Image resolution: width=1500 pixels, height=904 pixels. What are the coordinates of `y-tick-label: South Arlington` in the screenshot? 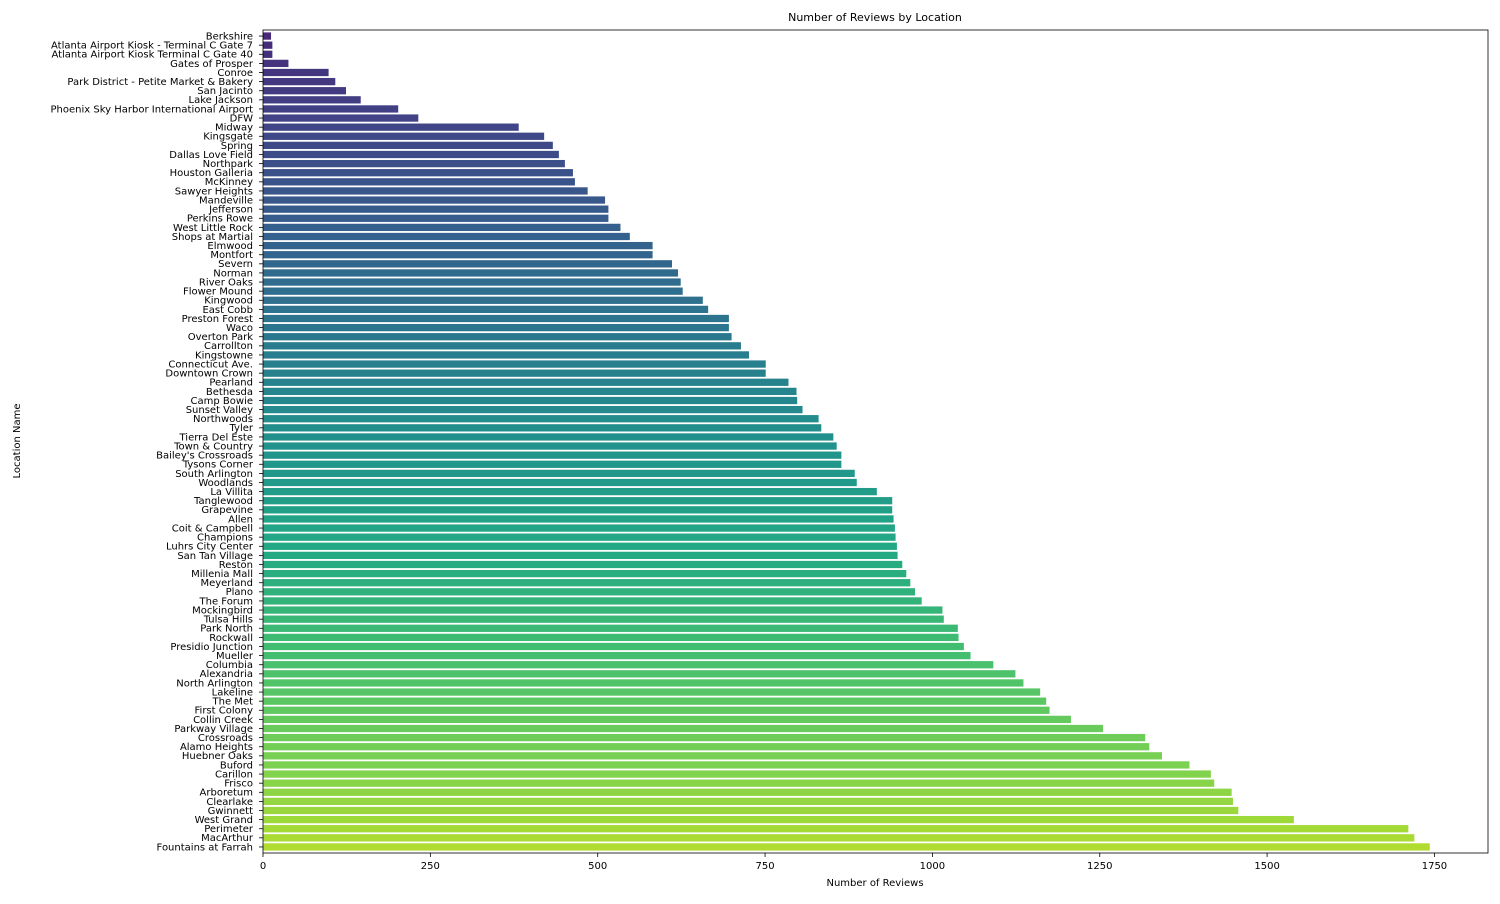 It's located at (214, 474).